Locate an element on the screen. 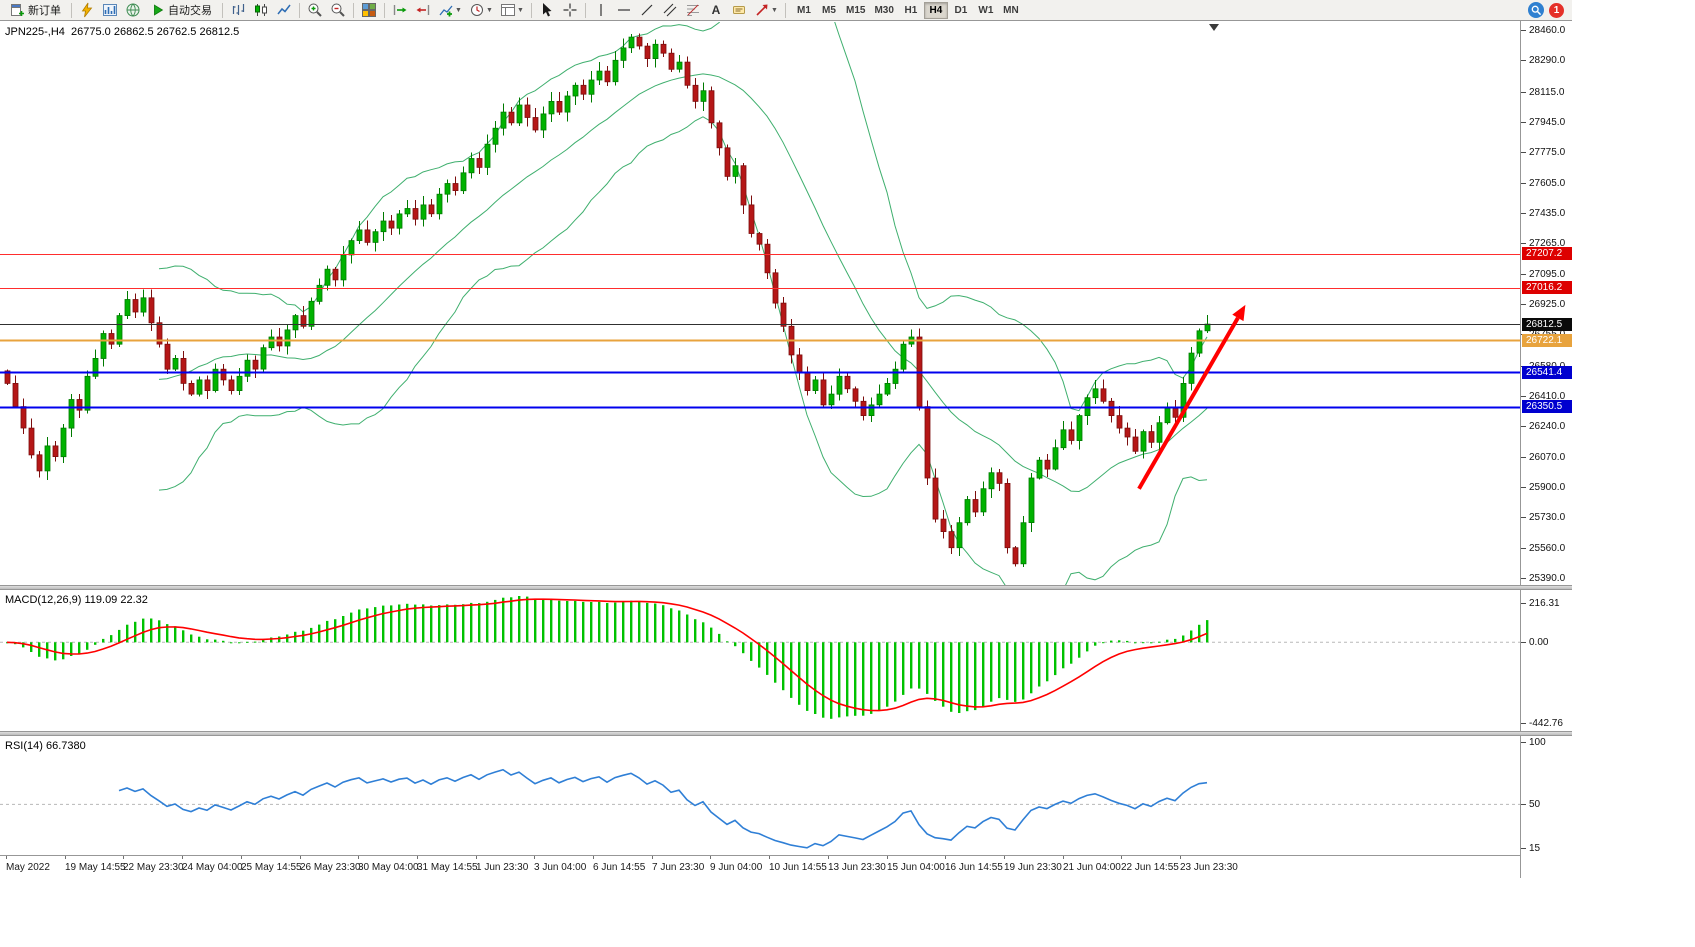  timeframe-button-d1: D1 is located at coordinates (961, 10).